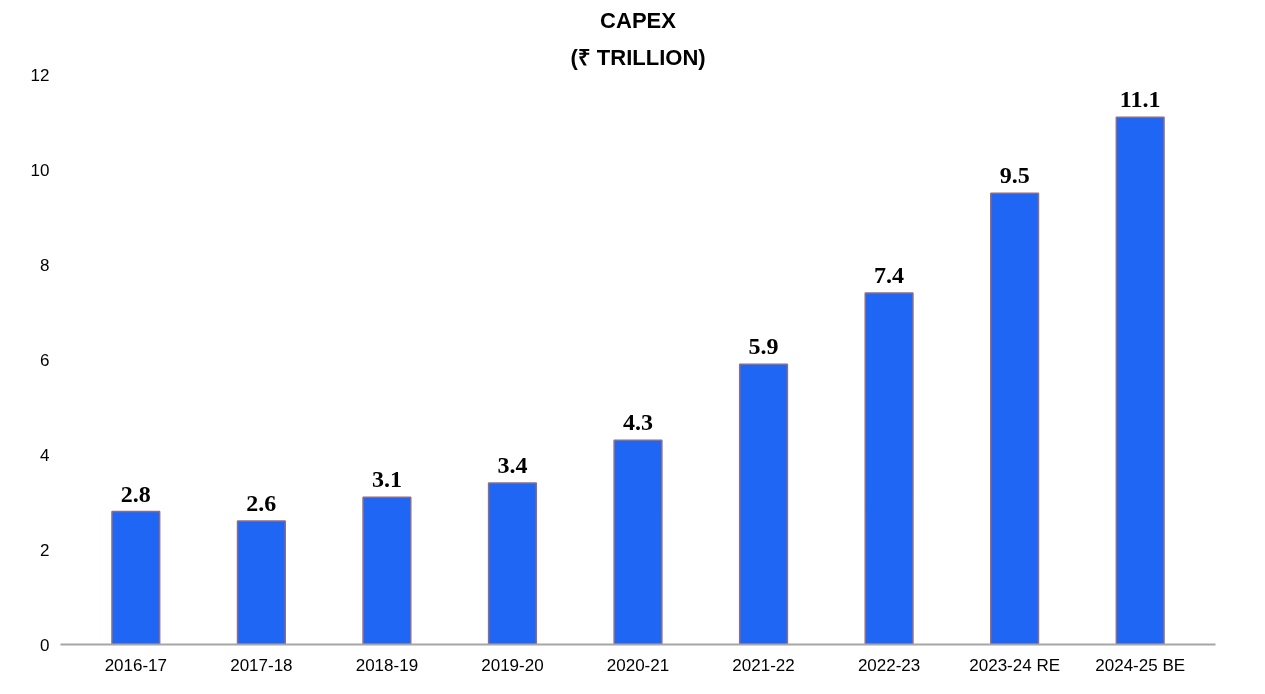  I want to click on chart-subtitle: (₹ TRILLION), so click(638, 57).